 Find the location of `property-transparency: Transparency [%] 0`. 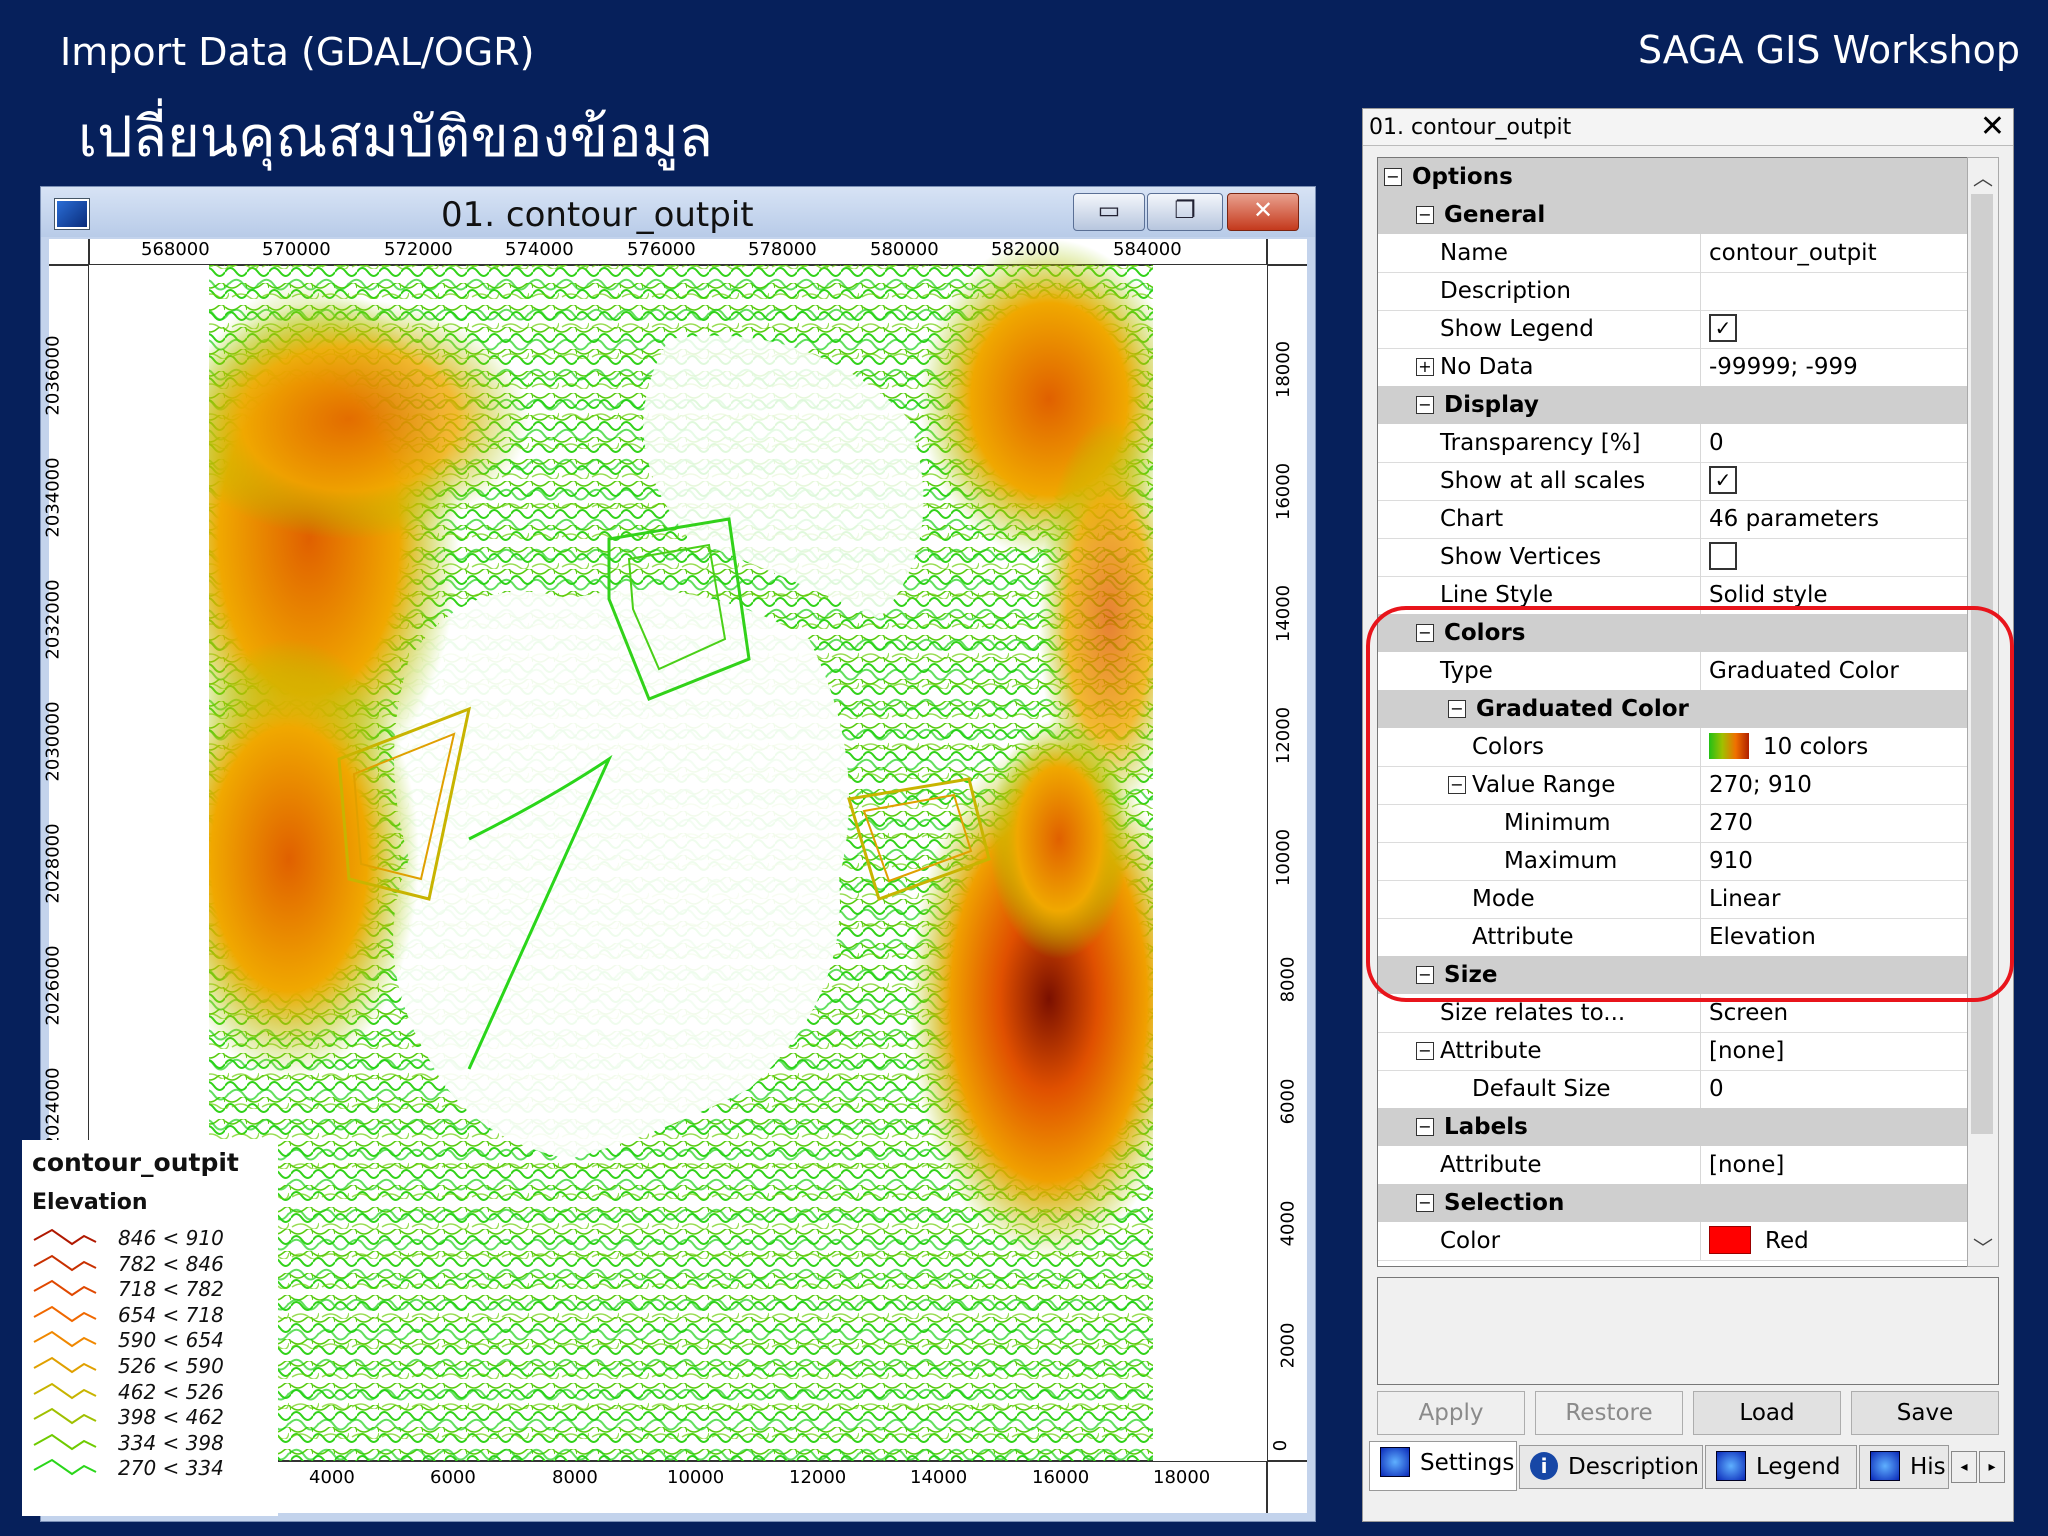

property-transparency: Transparency [%] 0 is located at coordinates (1673, 443).